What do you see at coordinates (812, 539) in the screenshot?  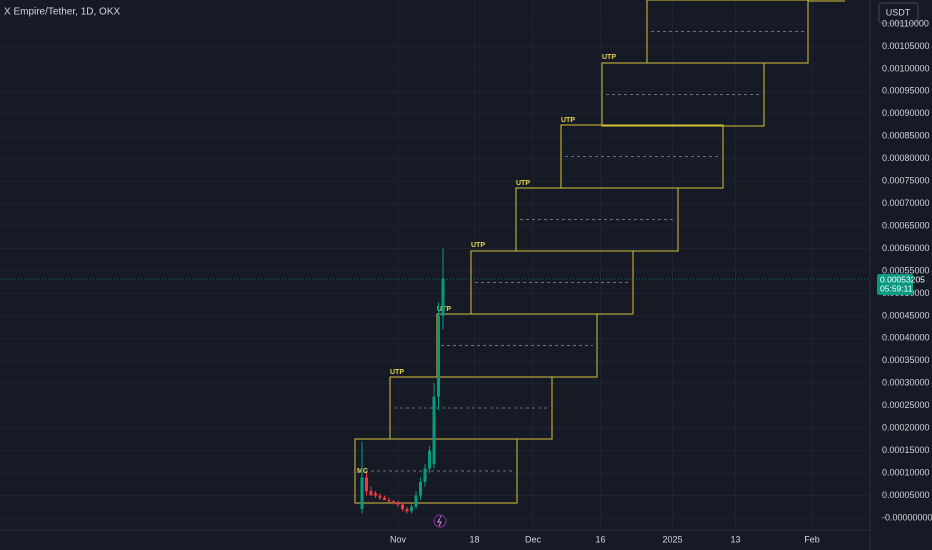 I see `x-tick-label: Feb` at bounding box center [812, 539].